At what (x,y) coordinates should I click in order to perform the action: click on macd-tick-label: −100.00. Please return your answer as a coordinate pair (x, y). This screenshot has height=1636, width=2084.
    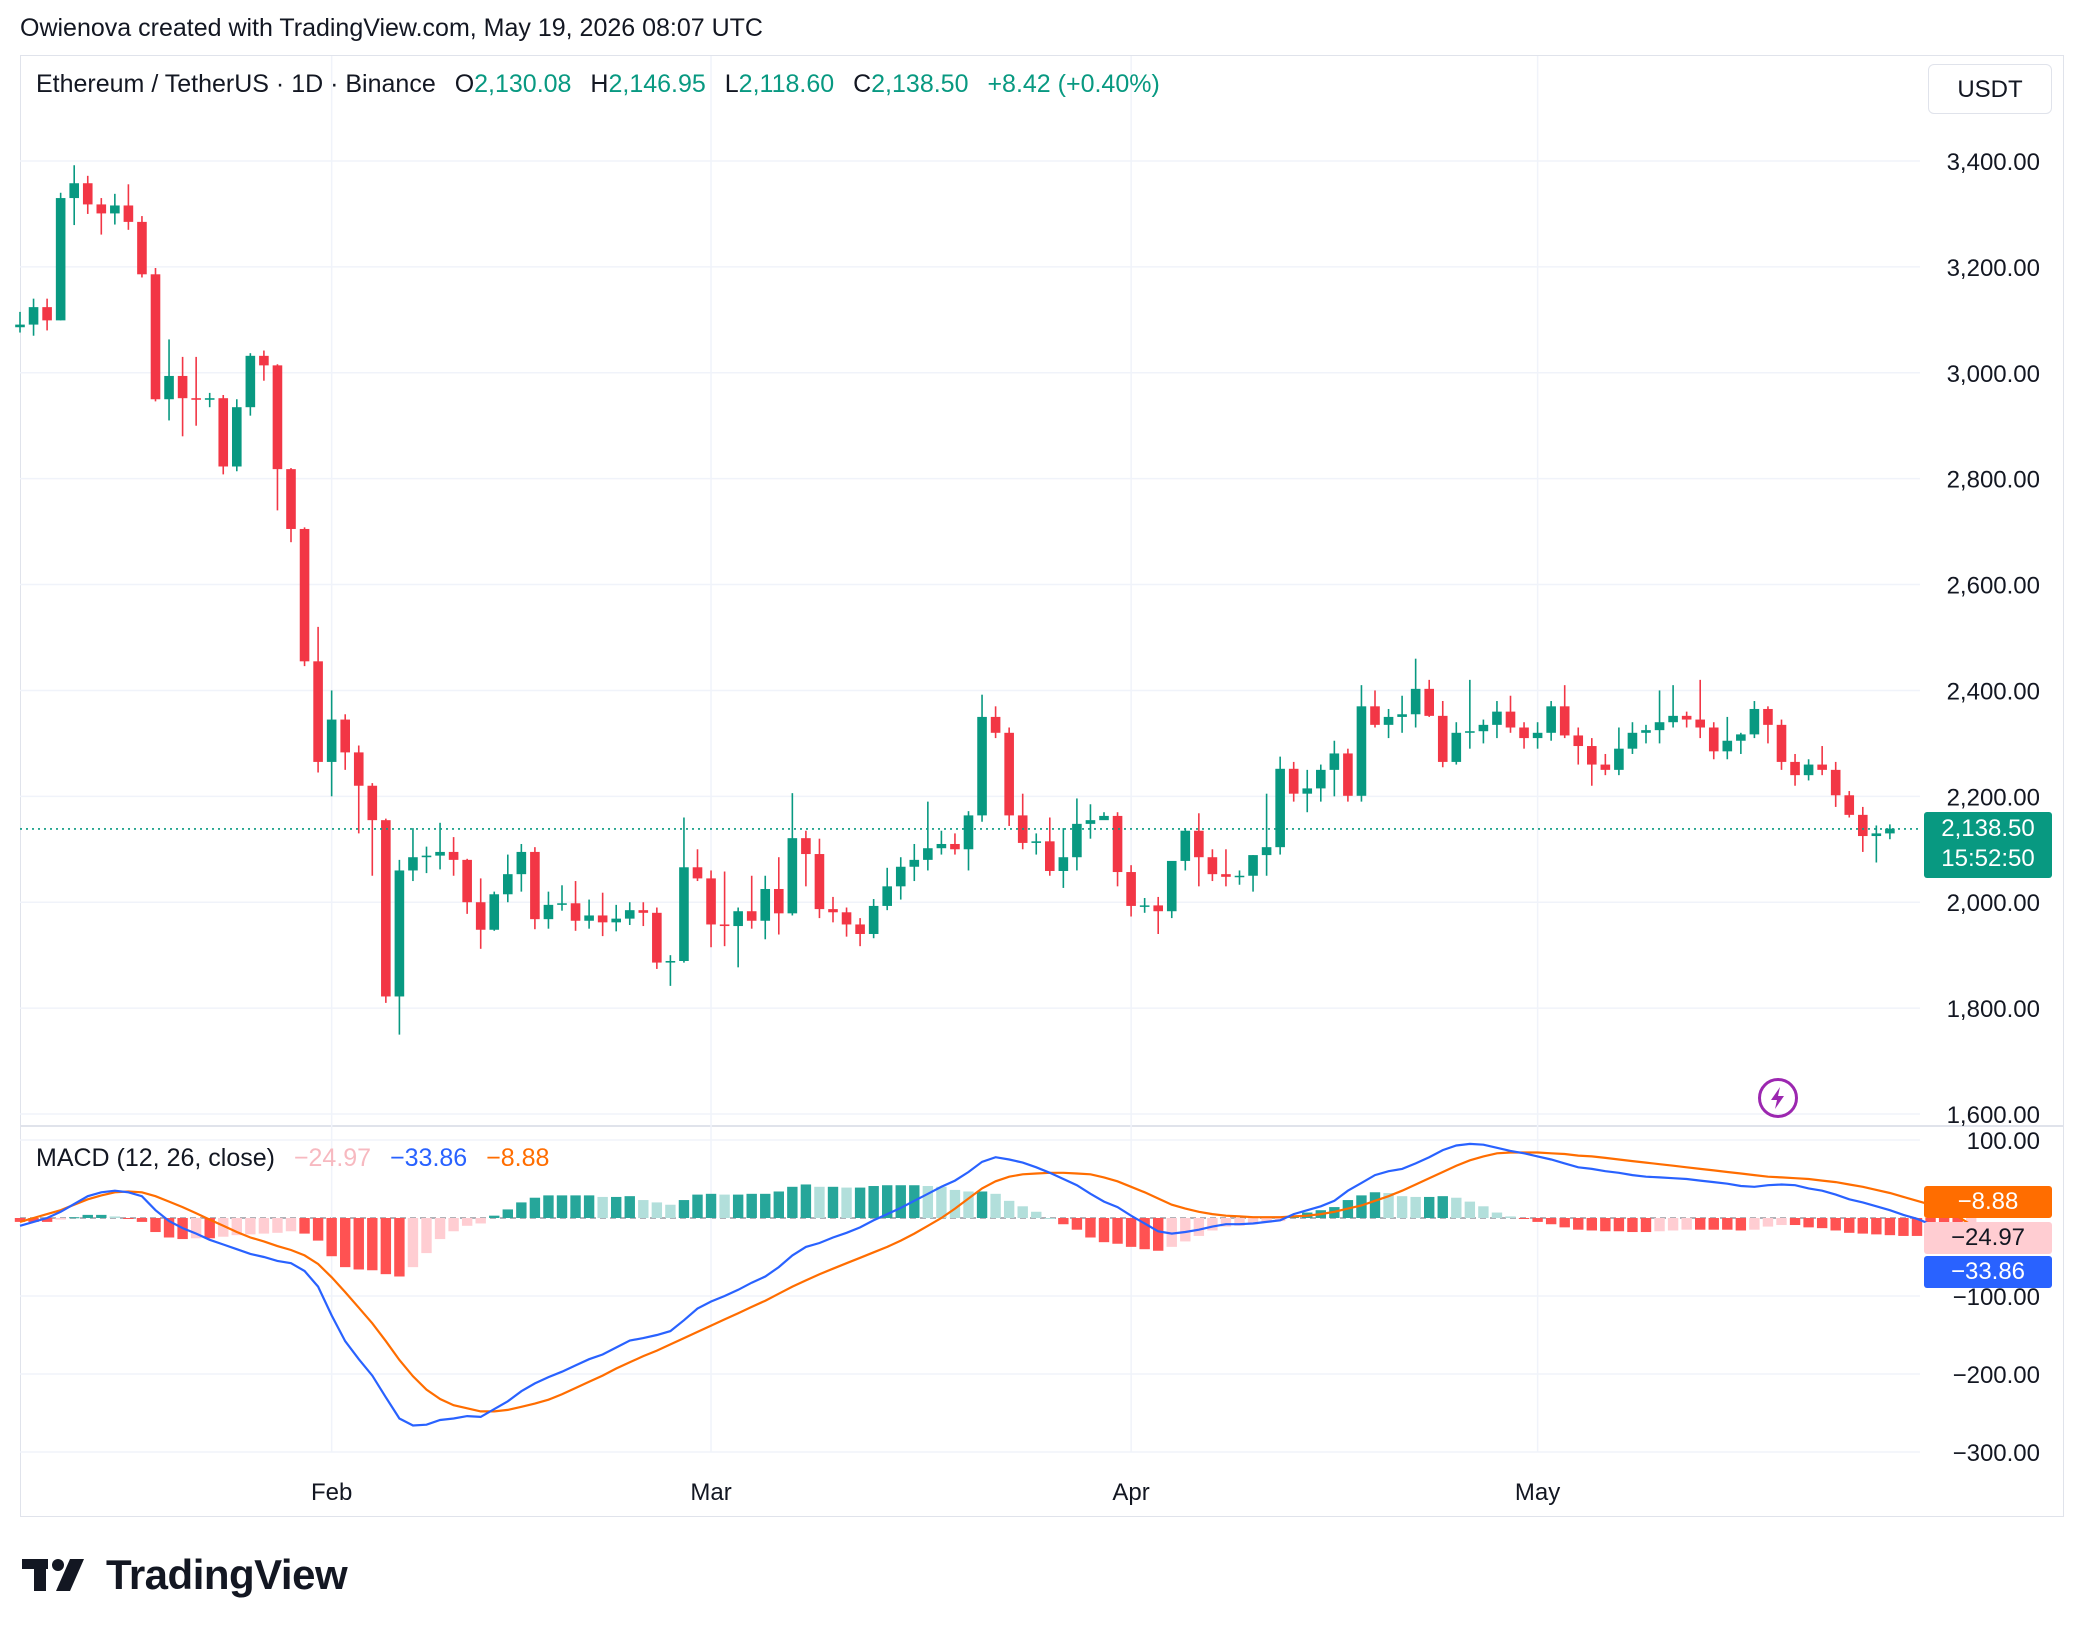
    Looking at the image, I should click on (1996, 1297).